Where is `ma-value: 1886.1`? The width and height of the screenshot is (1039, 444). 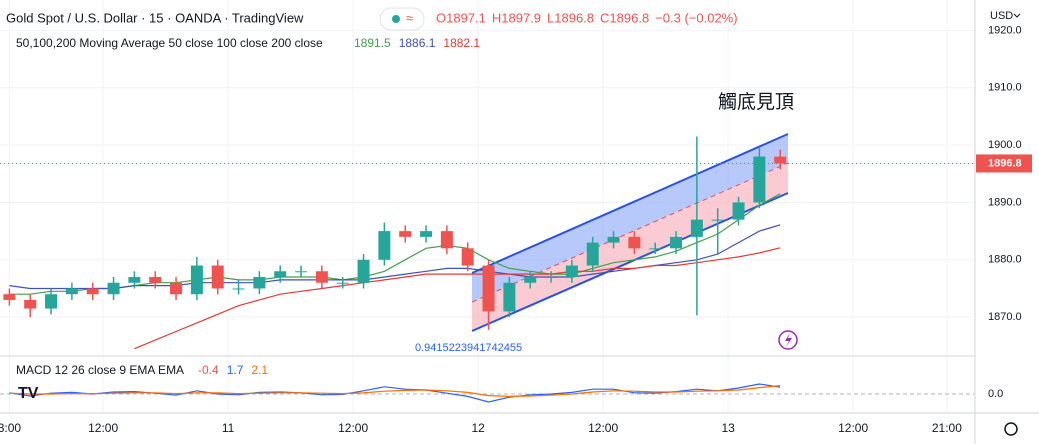 ma-value: 1886.1 is located at coordinates (417, 43).